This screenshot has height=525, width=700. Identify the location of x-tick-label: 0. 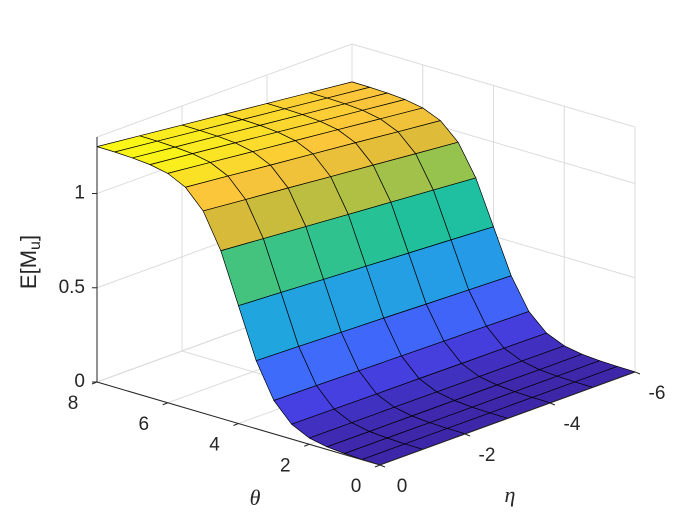
(402, 486).